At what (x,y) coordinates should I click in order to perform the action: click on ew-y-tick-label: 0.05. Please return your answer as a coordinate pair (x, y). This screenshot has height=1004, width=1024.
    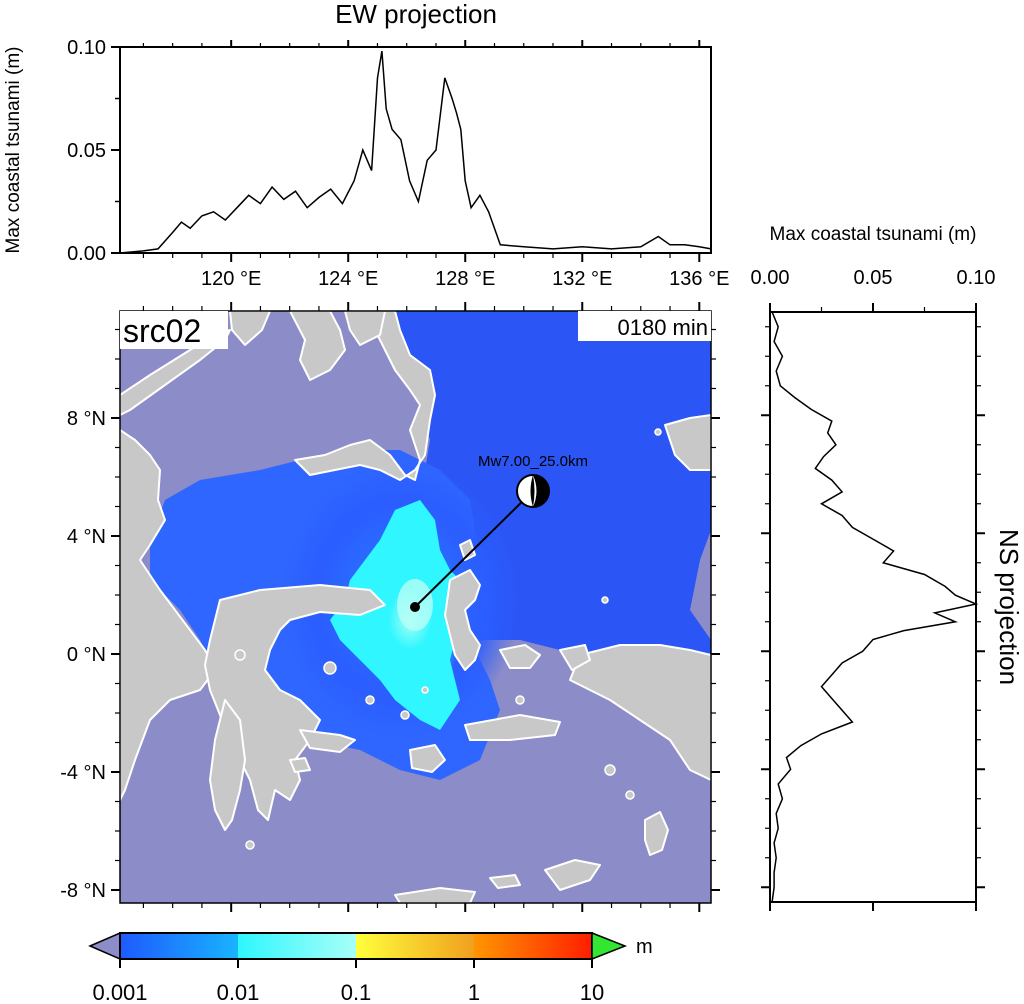
    Looking at the image, I should click on (86, 151).